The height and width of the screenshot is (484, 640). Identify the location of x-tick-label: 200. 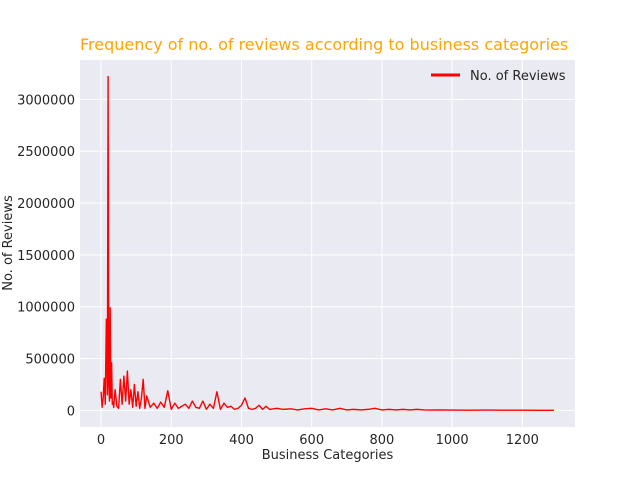
(171, 440).